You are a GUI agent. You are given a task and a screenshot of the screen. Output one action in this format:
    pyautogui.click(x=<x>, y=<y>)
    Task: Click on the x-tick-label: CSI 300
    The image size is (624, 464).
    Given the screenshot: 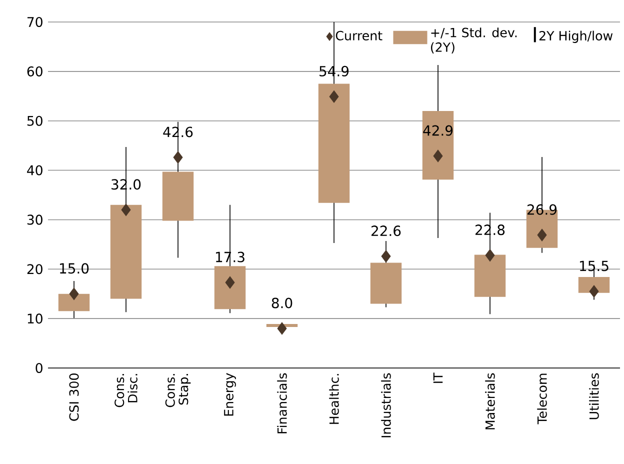 What is the action you would take?
    pyautogui.click(x=74, y=397)
    